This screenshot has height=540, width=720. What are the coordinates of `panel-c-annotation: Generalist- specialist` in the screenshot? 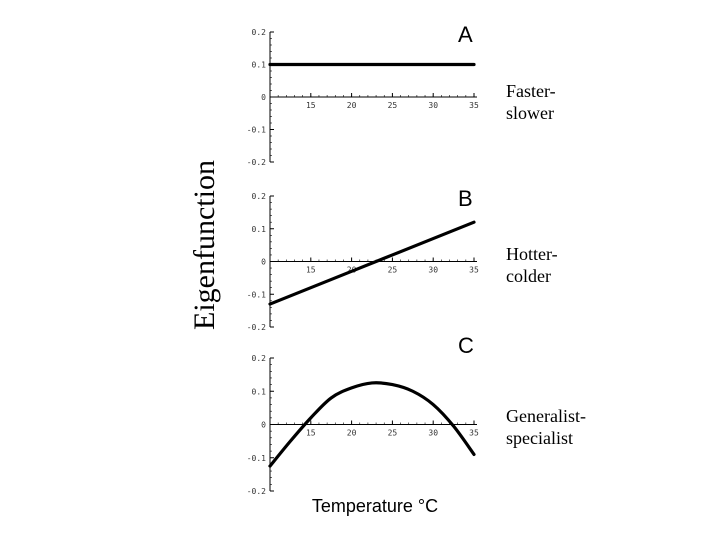 It's located at (546, 427).